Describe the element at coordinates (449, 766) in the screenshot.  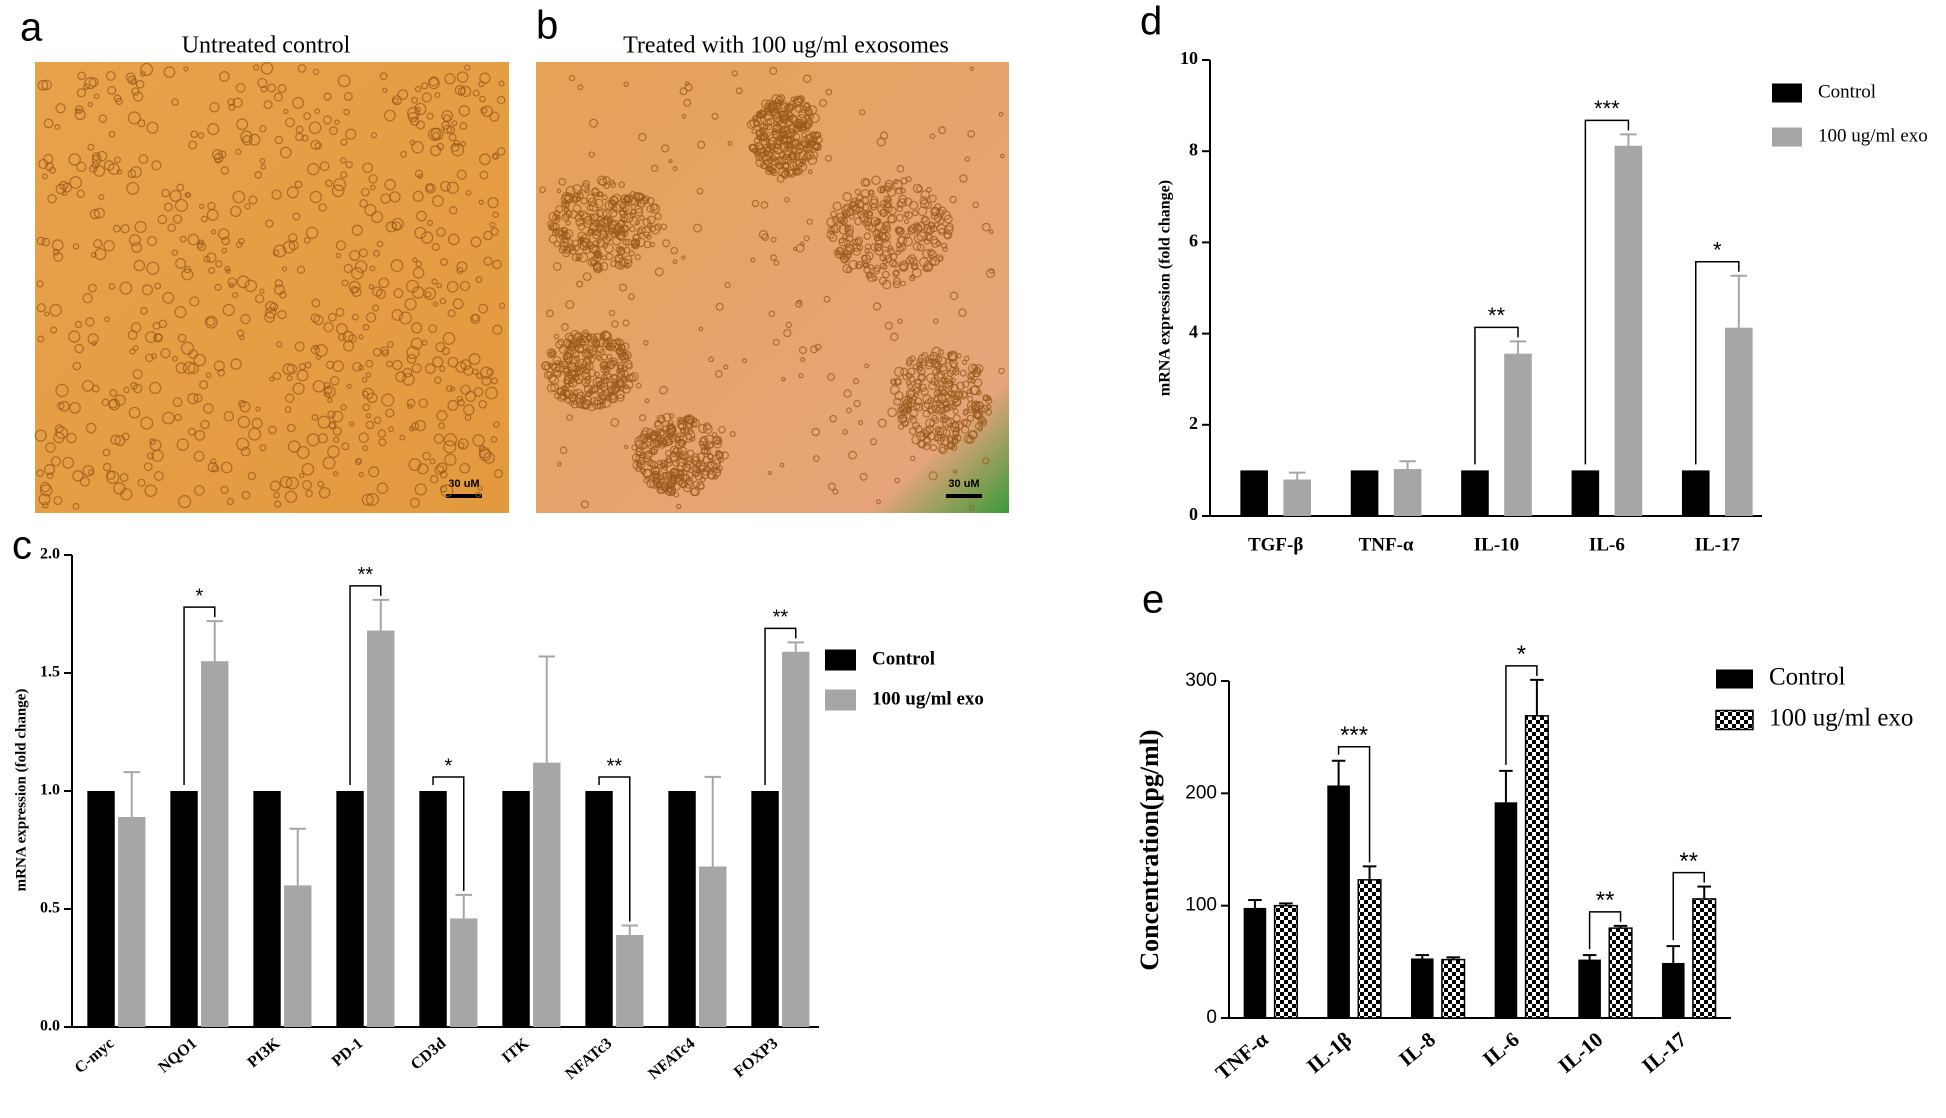
I see `significance-label: *` at that location.